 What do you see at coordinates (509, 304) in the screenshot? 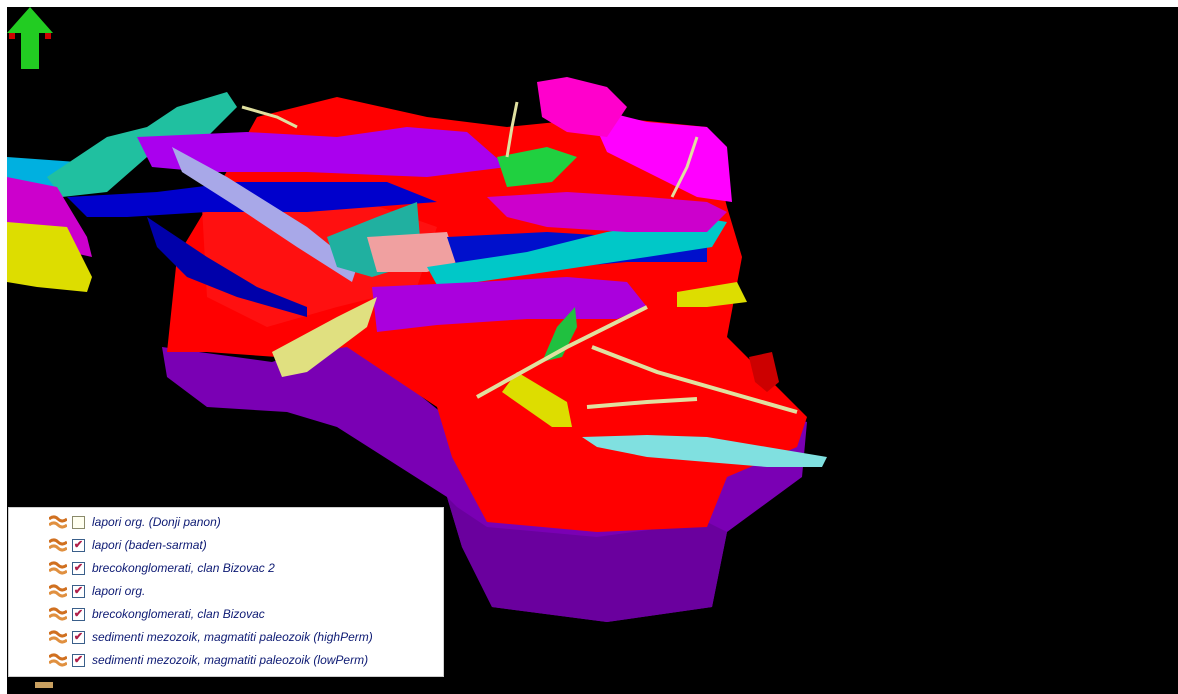
I see `fault-purple-center` at bounding box center [509, 304].